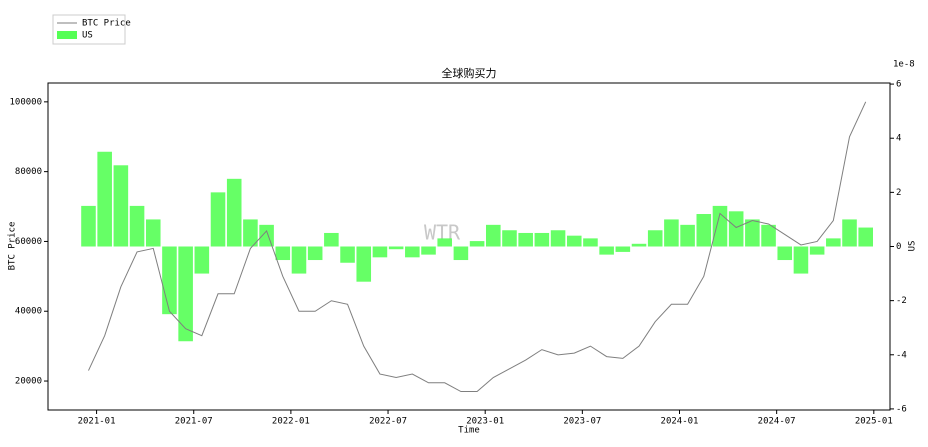 This screenshot has height=447, width=928. Describe the element at coordinates (898, 247) in the screenshot. I see `y2-tick-label: 0` at that location.